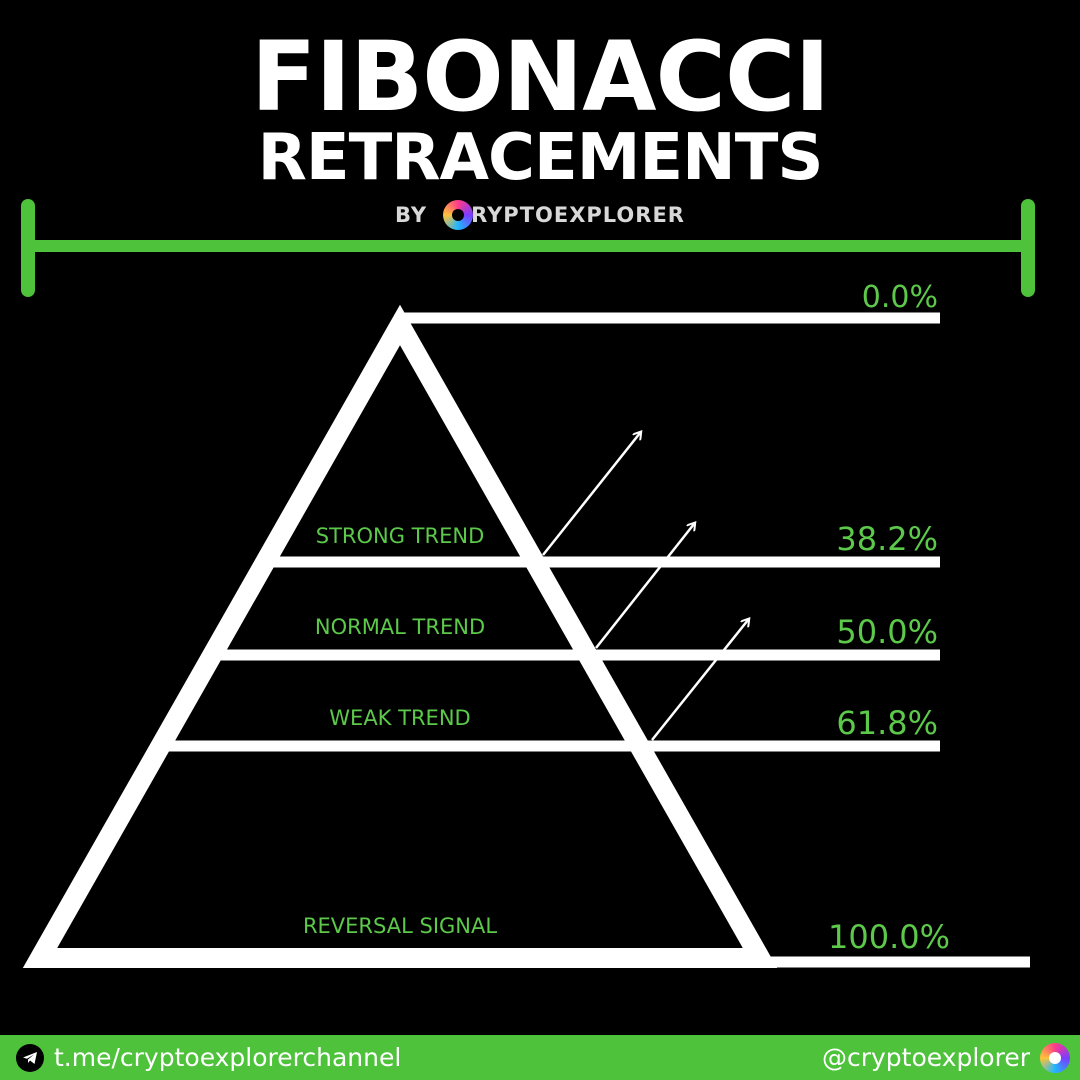 This screenshot has height=1080, width=1080. Describe the element at coordinates (400, 627) in the screenshot. I see `zone-label: NORMAL TREND` at that location.